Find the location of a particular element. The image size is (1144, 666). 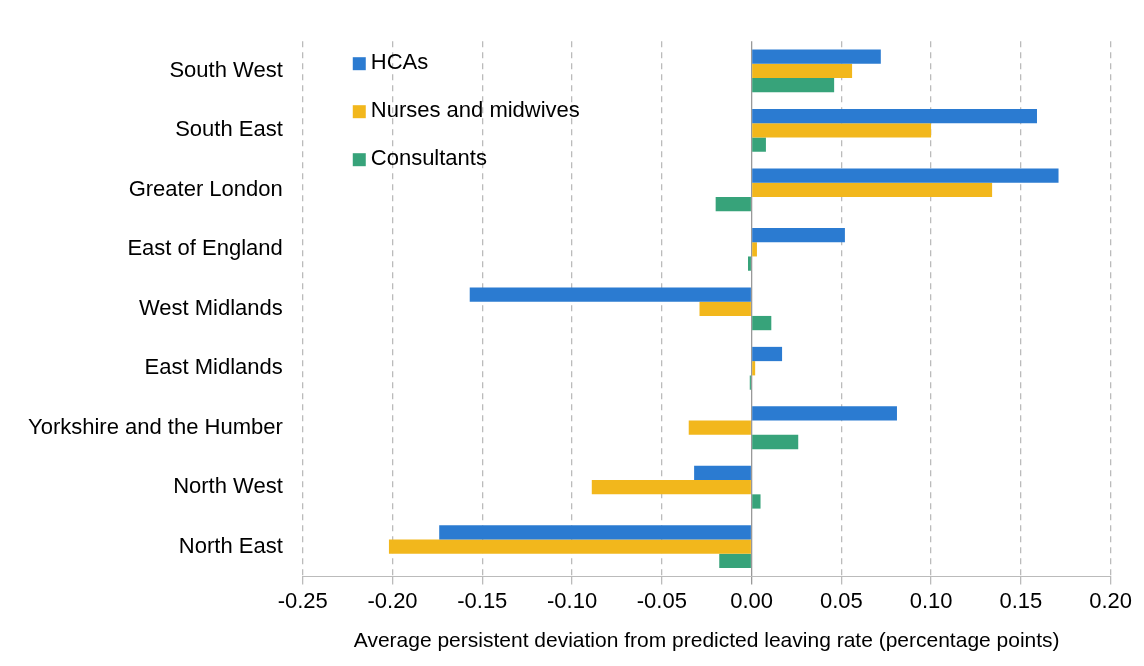

x-tick-label: -0.15 is located at coordinates (482, 600).